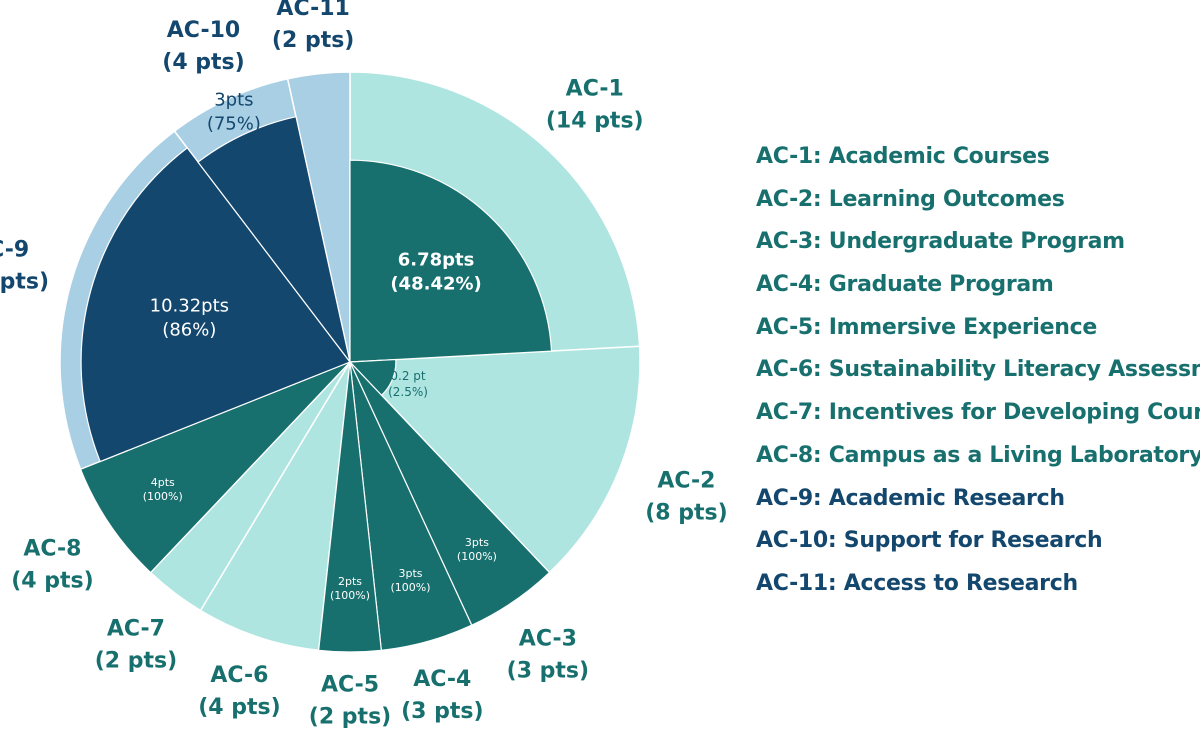 Image resolution: width=1200 pixels, height=734 pixels. I want to click on slice-label-ac-2: AC-2 (8 pts), so click(686, 497).